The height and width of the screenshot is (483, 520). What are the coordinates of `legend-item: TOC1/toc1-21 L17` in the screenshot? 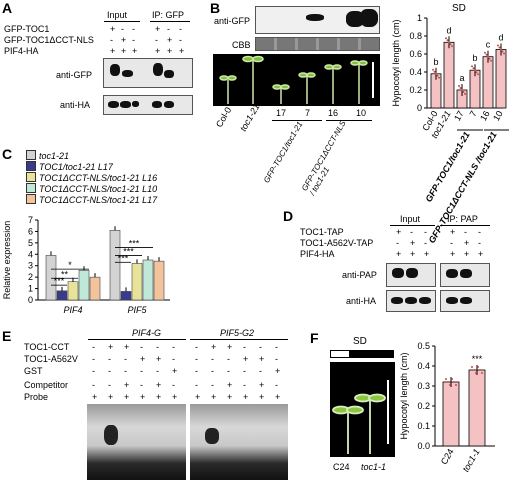 It's located at (69, 166).